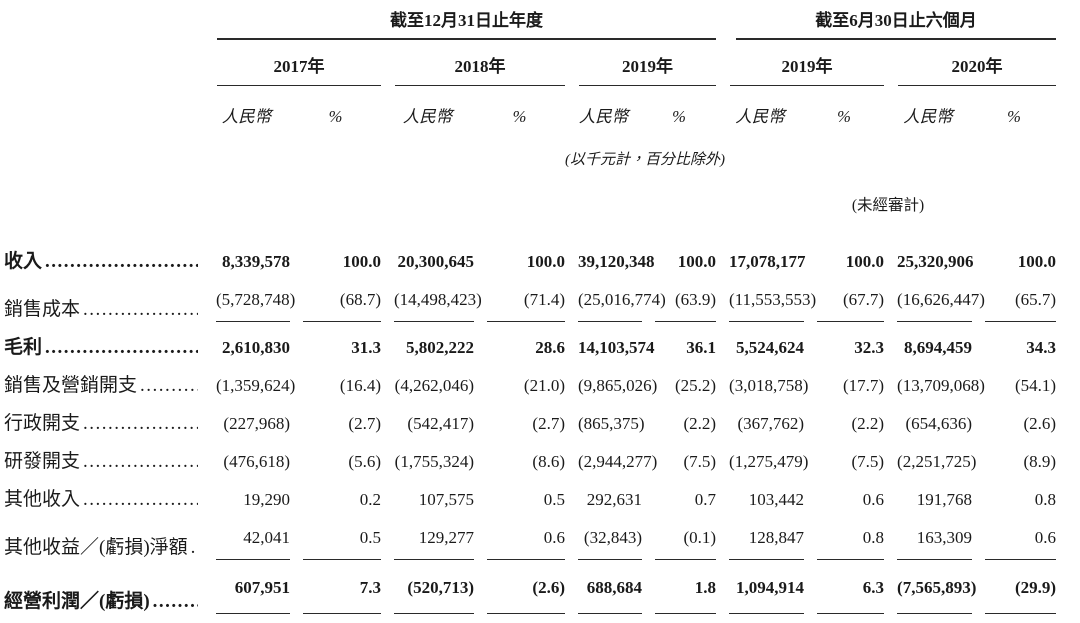 The height and width of the screenshot is (623, 1080). Describe the element at coordinates (705, 499) in the screenshot. I see `percent-cell: 0.7` at that location.